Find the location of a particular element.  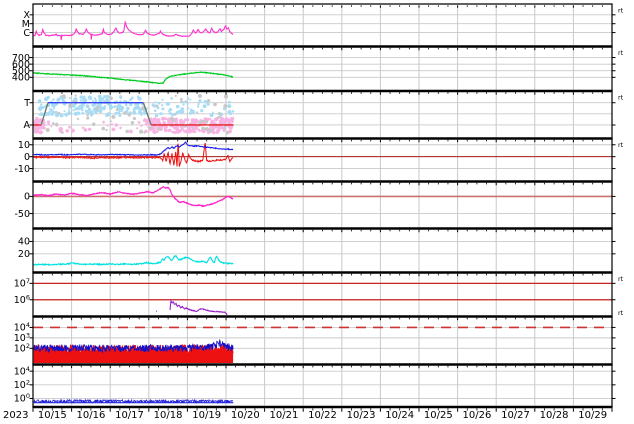

series-dst is located at coordinates (133, 197).